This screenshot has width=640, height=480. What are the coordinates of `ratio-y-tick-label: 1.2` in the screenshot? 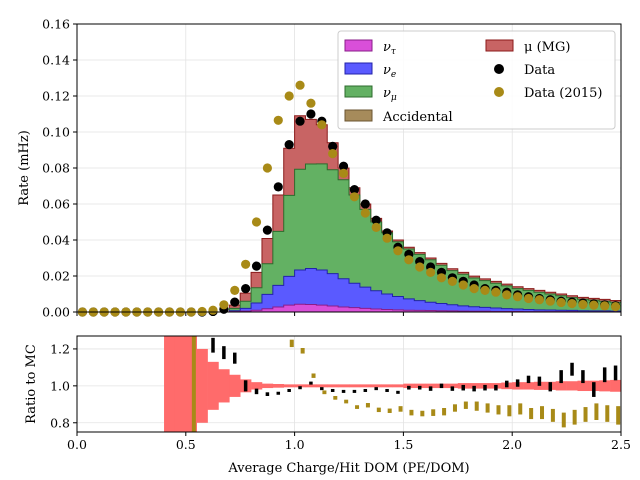 It's located at (60, 348).